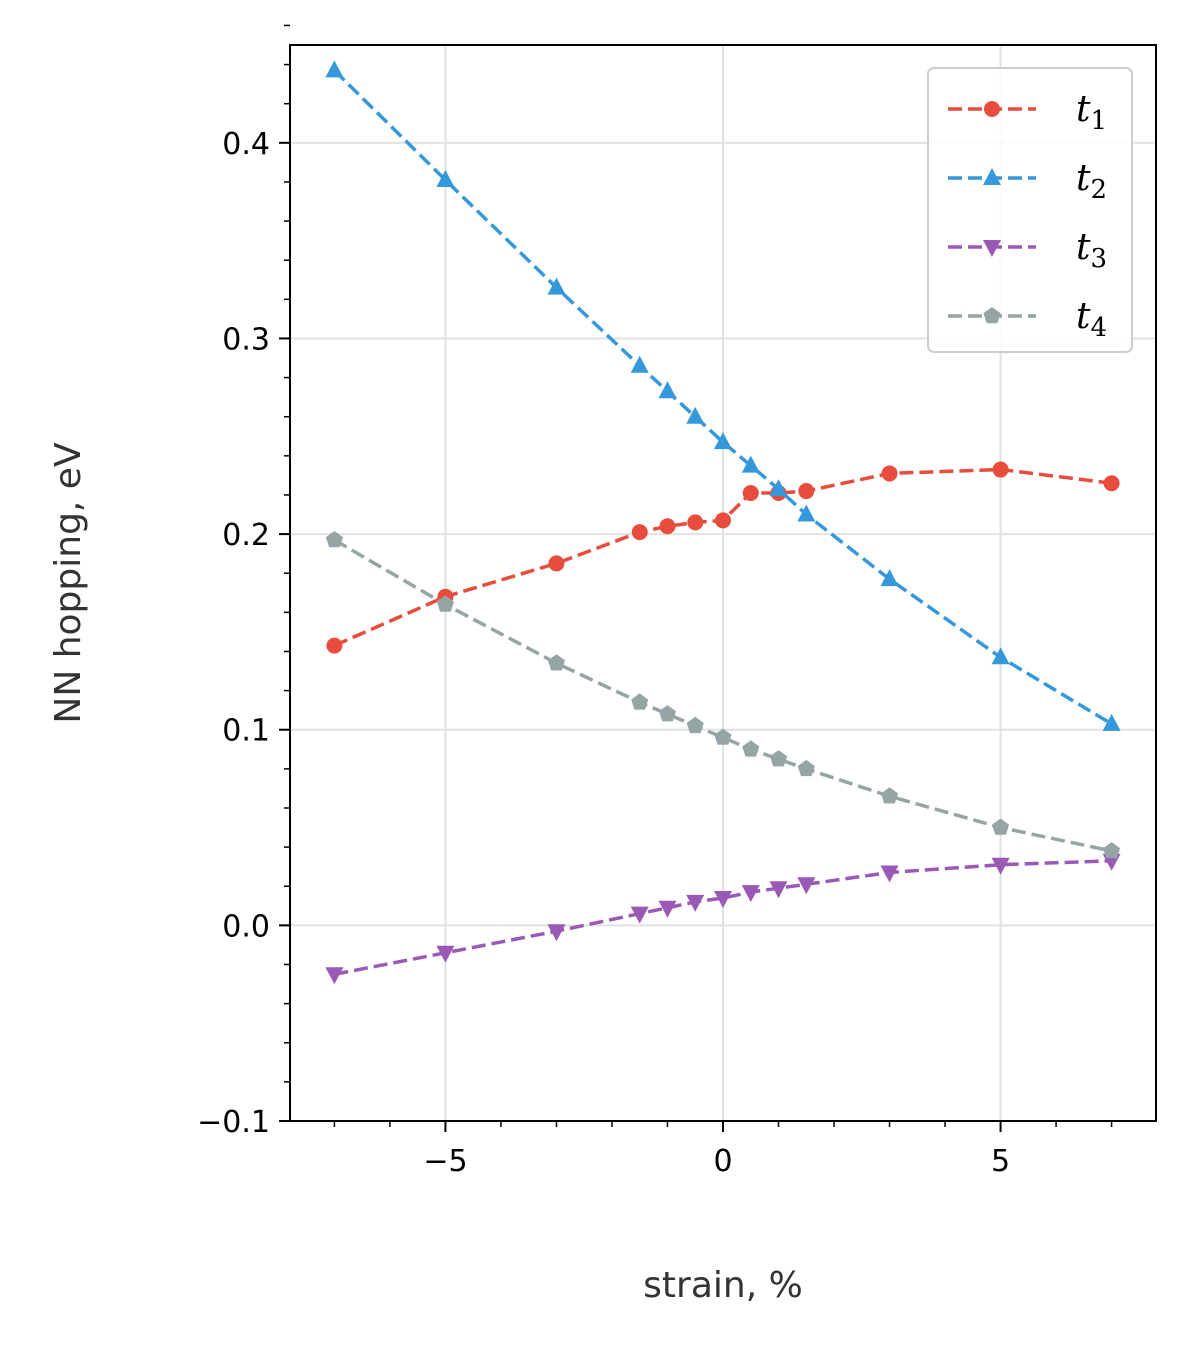 The height and width of the screenshot is (1350, 1200). Describe the element at coordinates (1098, 121) in the screenshot. I see `legend-label-subscript: 1` at that location.